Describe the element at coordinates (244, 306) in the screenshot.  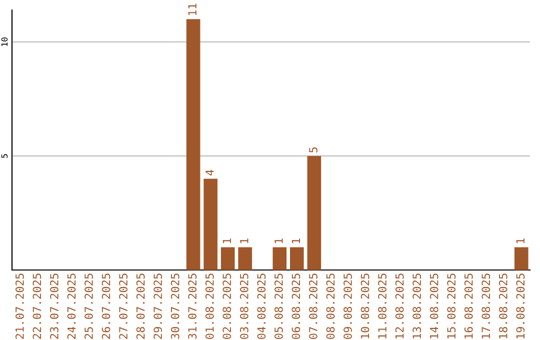
I see `x-tick-label: 03.08.2025` at that location.